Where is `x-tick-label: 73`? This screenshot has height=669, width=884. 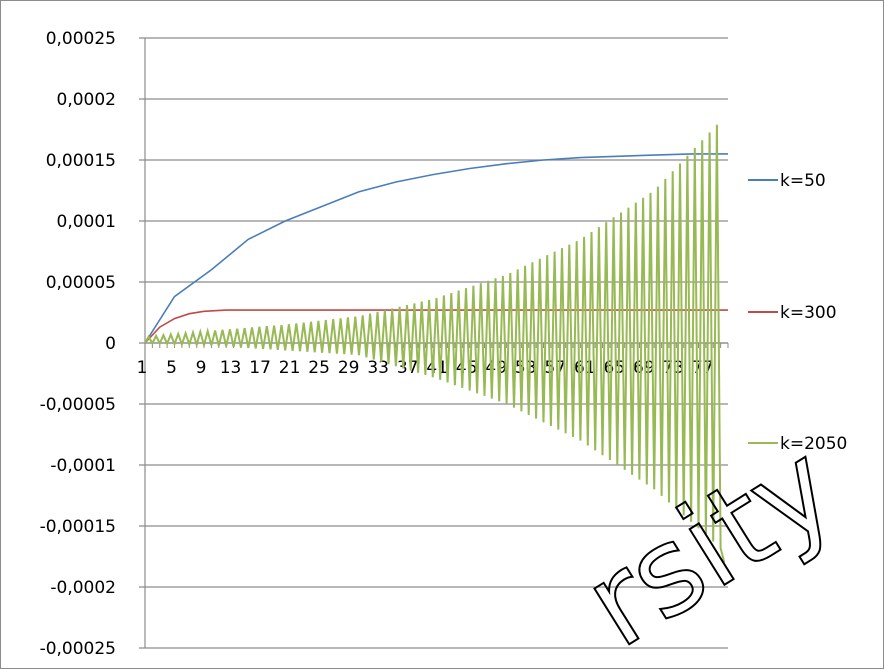
x-tick-label: 73 is located at coordinates (674, 368).